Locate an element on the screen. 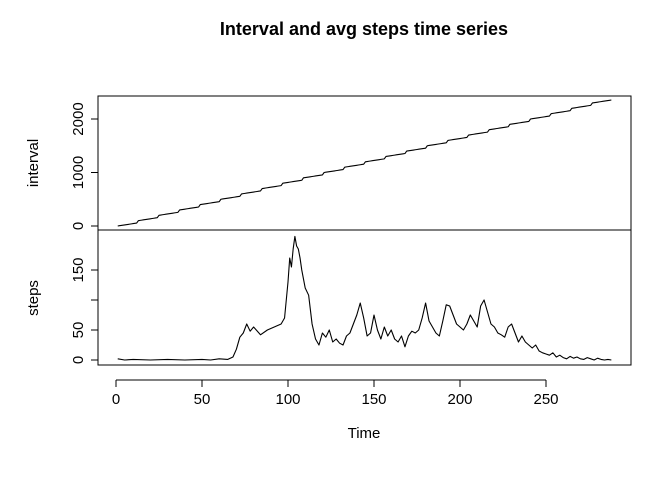 The image size is (672, 480). x-tick-label: 50 is located at coordinates (202, 399).